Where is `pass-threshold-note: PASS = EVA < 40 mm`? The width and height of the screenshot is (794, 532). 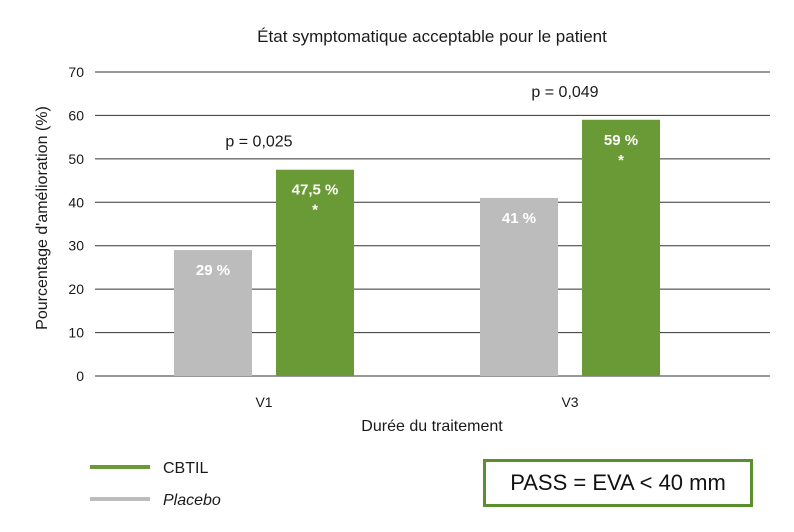 pass-threshold-note: PASS = EVA < 40 mm is located at coordinates (618, 483).